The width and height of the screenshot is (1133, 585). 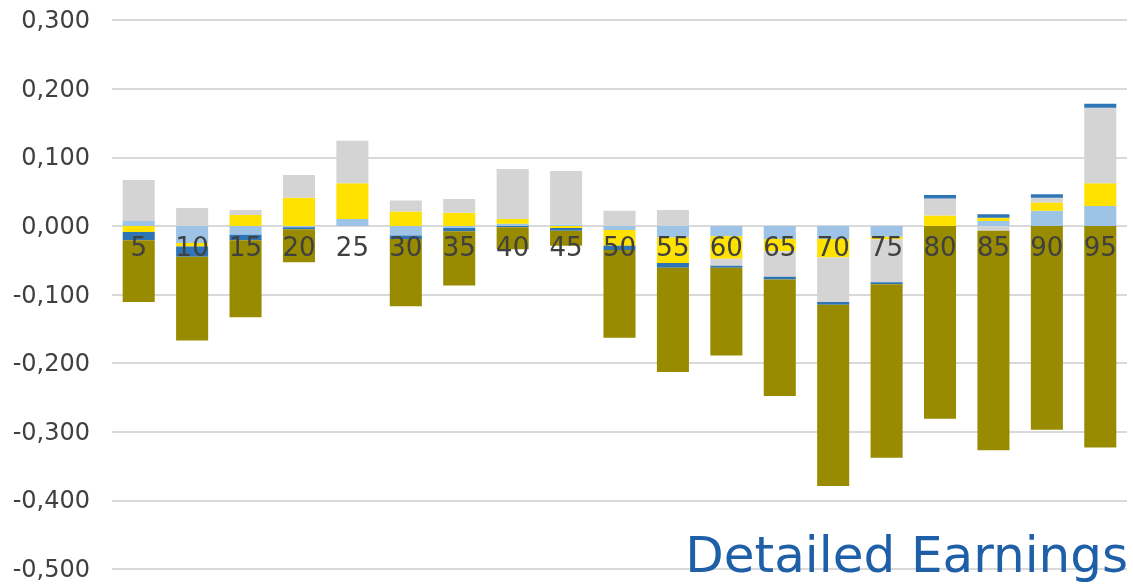 I want to click on y-tick-label: -0,500, so click(x=51, y=569).